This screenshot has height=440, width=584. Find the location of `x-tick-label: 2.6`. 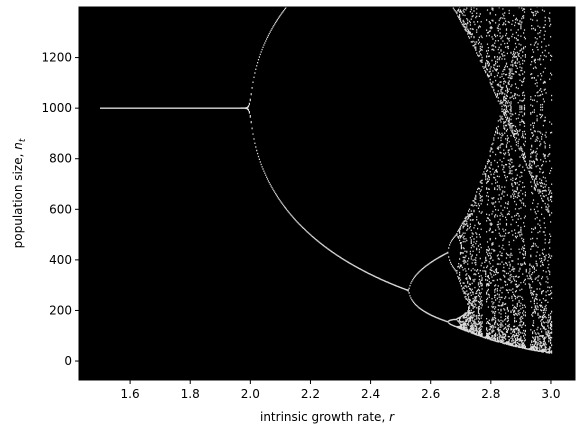

x-tick-label: 2.6 is located at coordinates (430, 394).